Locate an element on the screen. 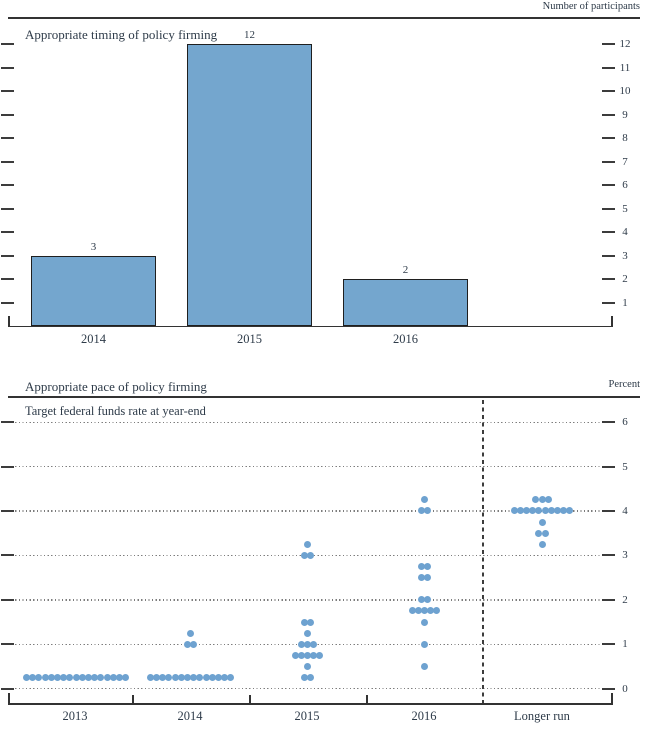 Image resolution: width=647 pixels, height=734 pixels. top-chart-unit-label: Number of participants is located at coordinates (591, 6).